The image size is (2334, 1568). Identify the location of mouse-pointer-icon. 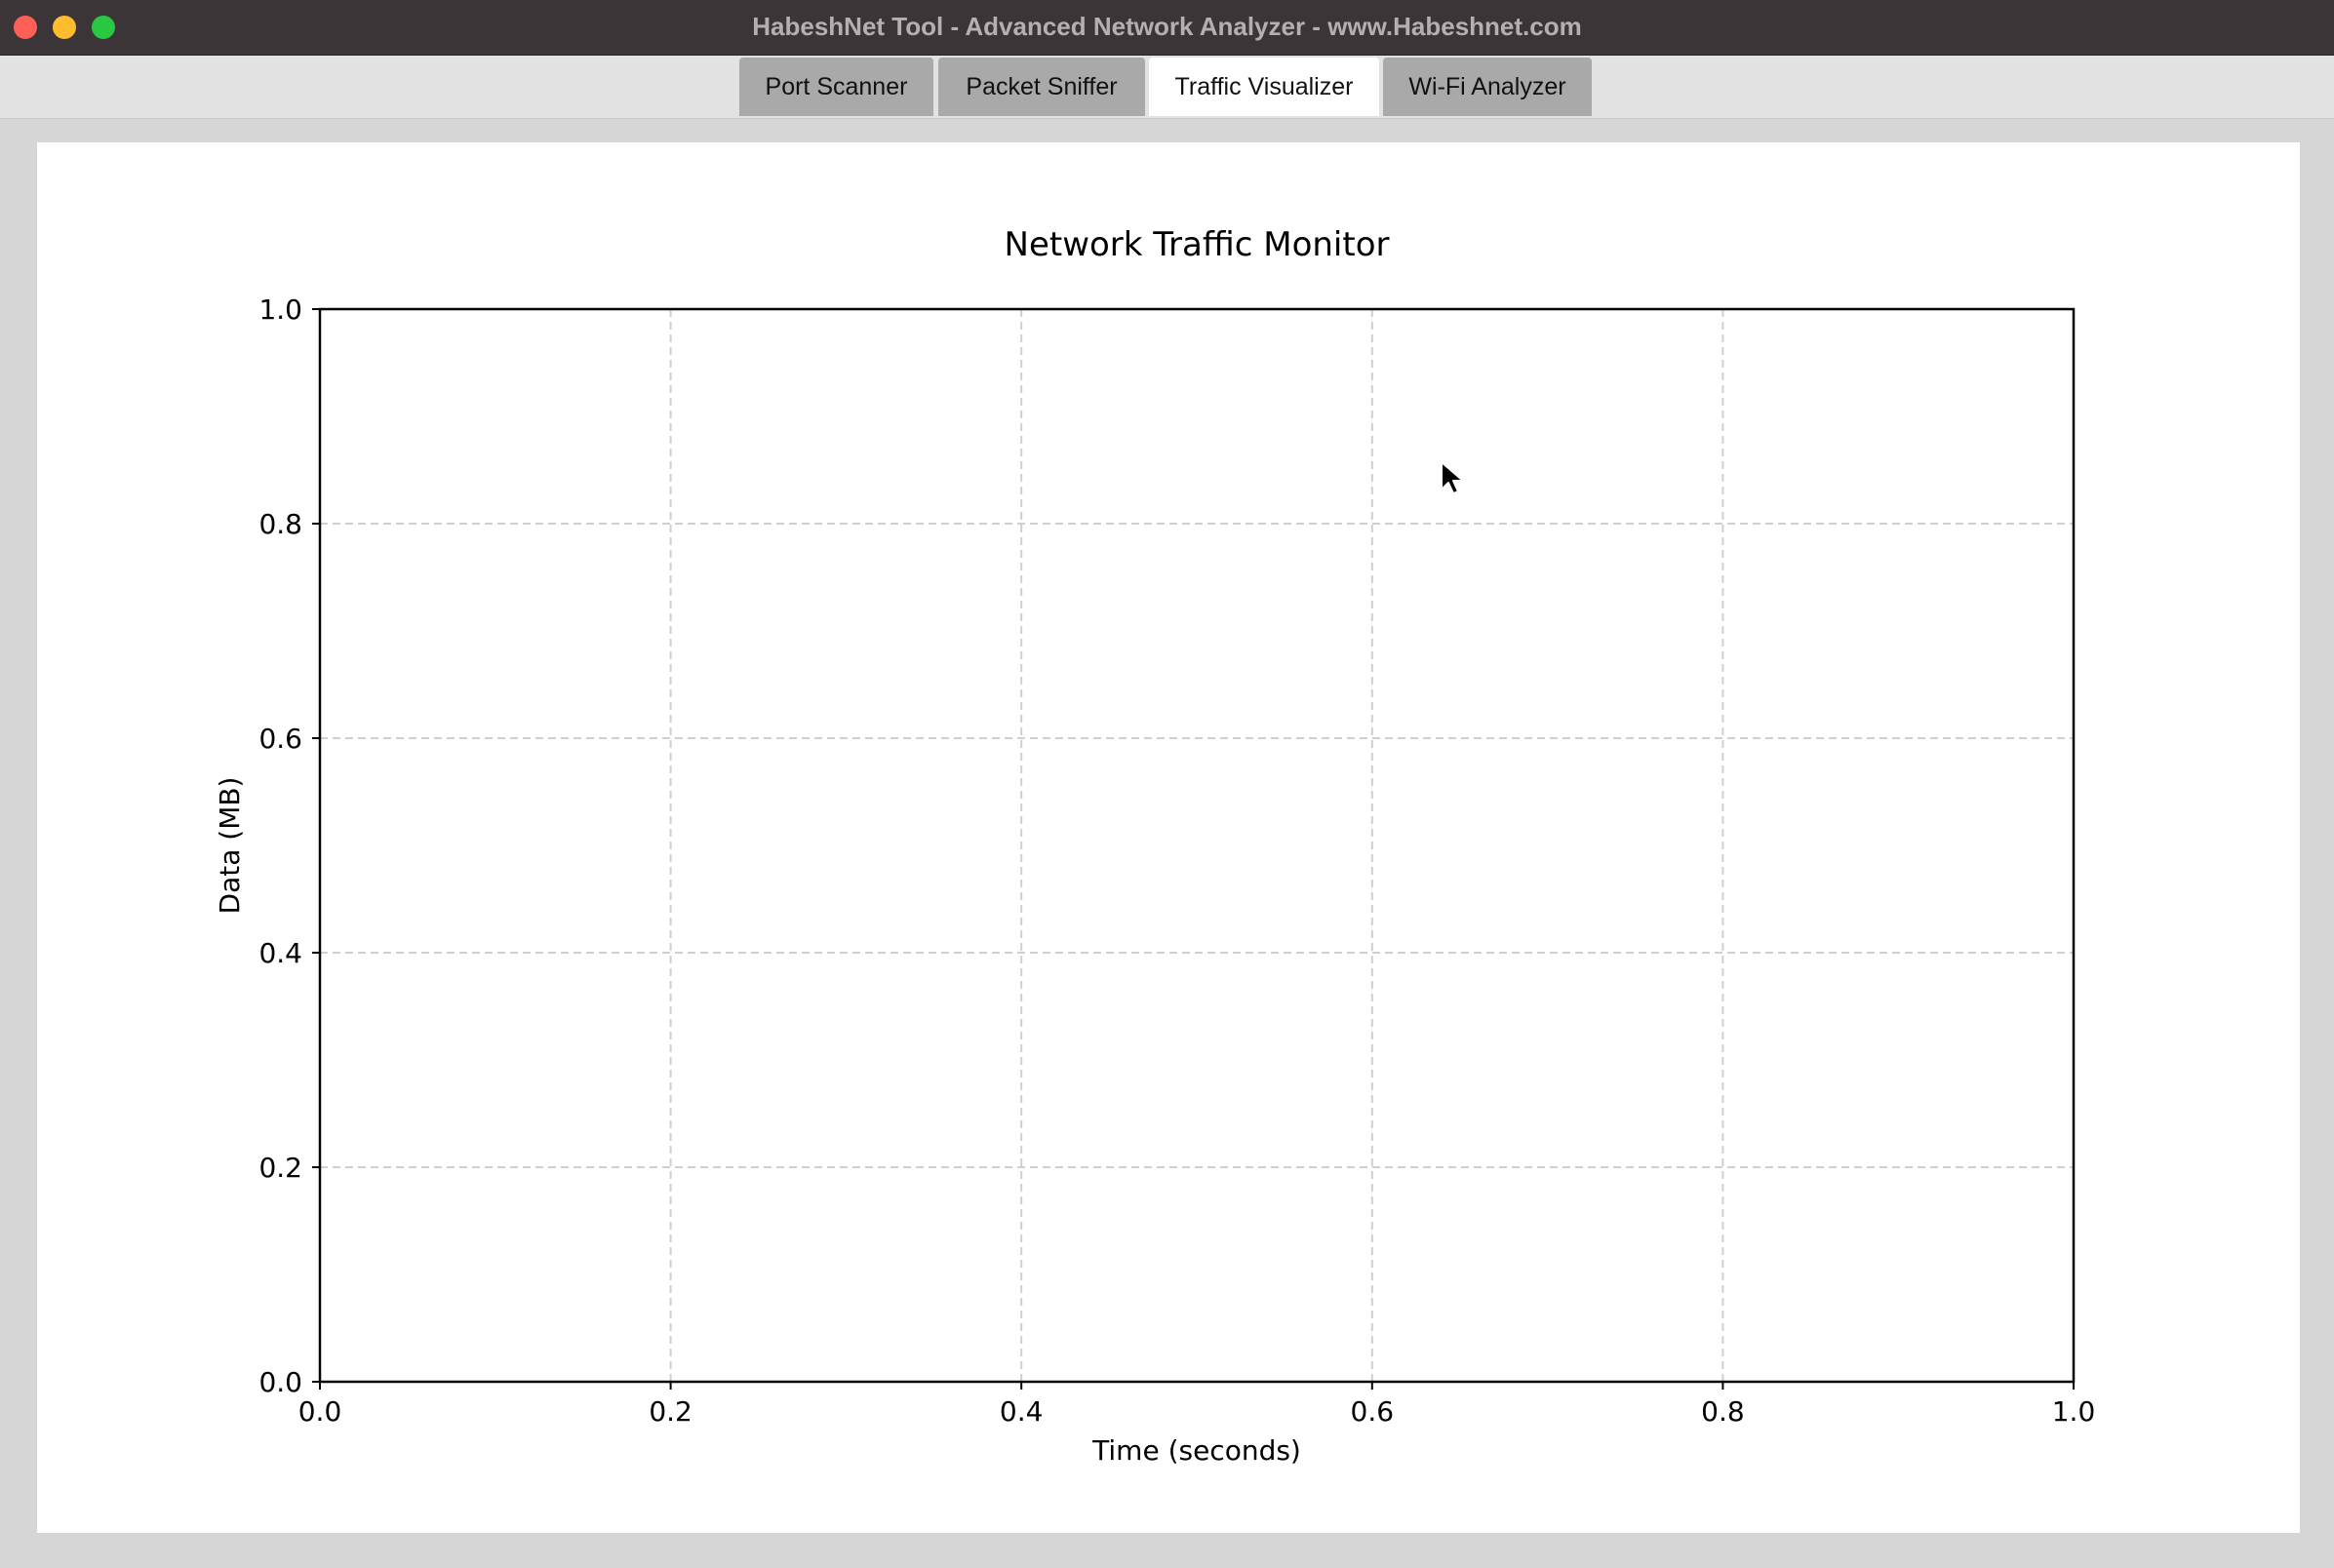
(1452, 477).